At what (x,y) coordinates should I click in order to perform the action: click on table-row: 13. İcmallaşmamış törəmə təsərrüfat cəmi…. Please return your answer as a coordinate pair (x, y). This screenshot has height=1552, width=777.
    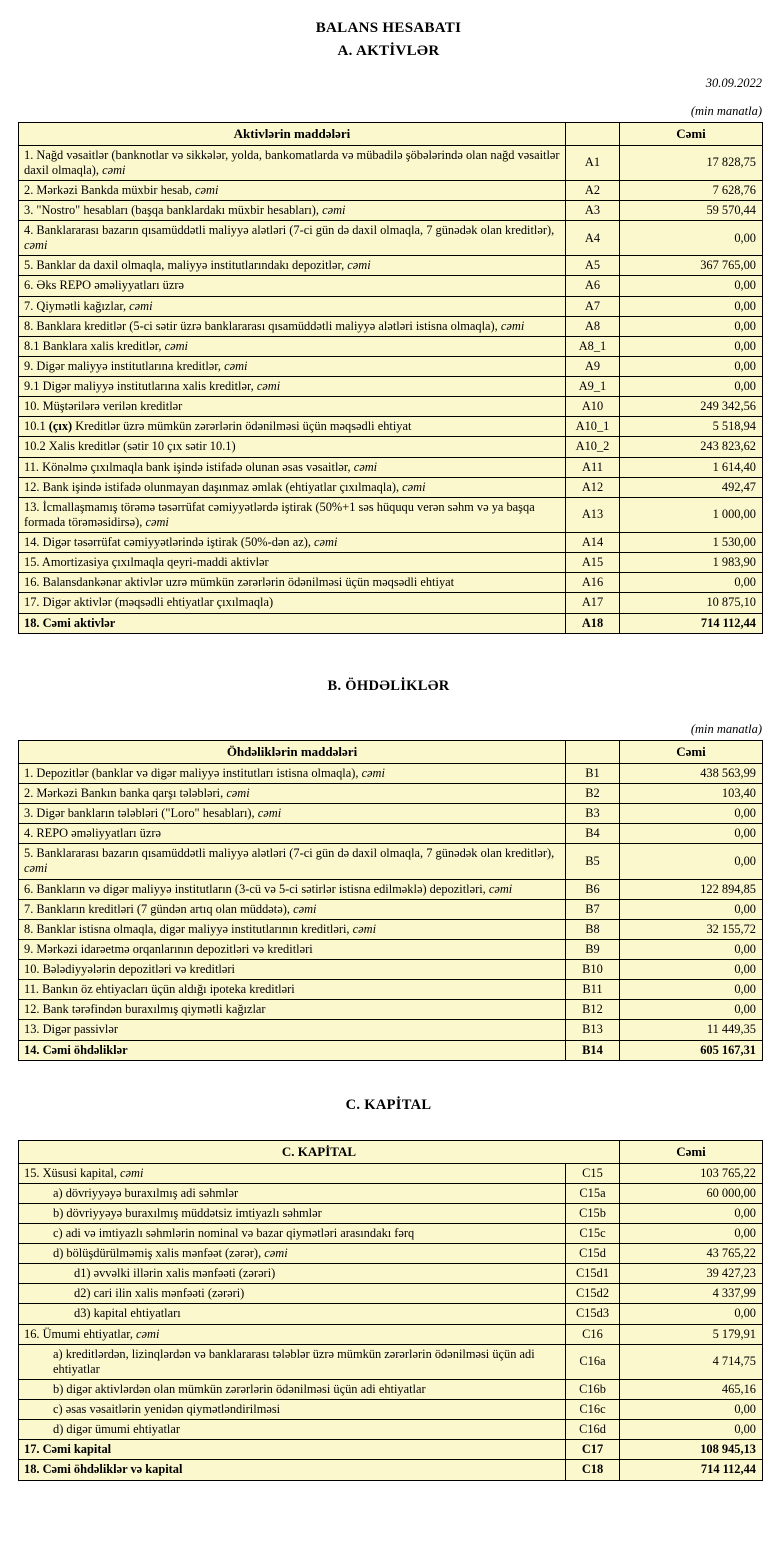
    Looking at the image, I should click on (390, 515).